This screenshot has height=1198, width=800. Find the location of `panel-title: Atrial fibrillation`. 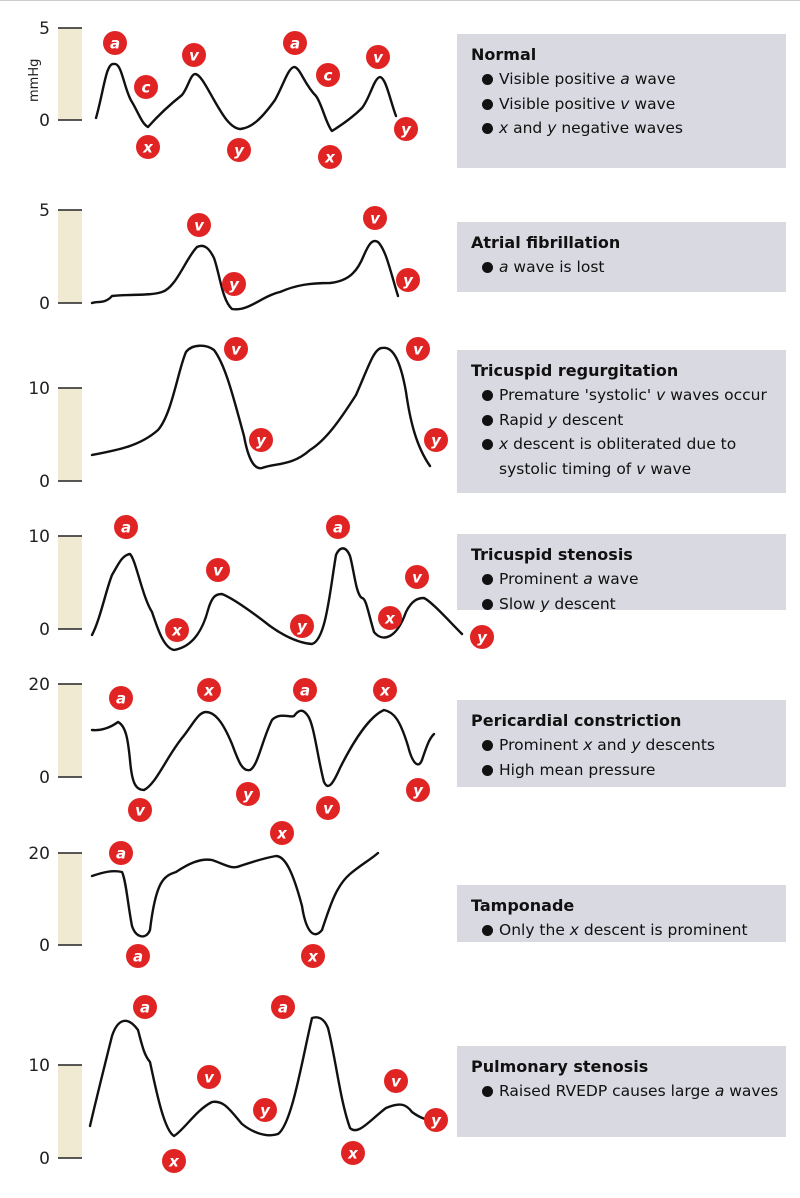

panel-title: Atrial fibrillation is located at coordinates (546, 242).